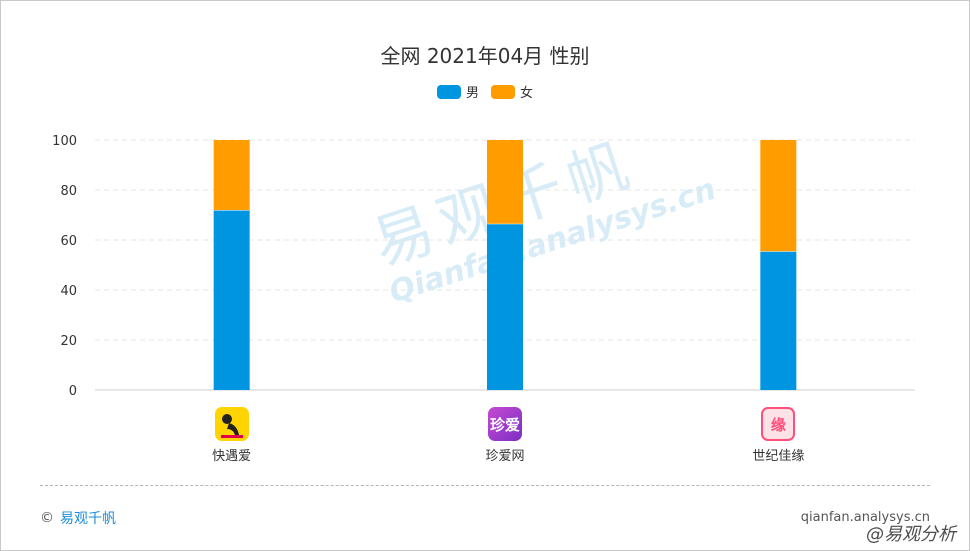  What do you see at coordinates (485, 56) in the screenshot?
I see `chart-title: 全网 2021年04月 性别` at bounding box center [485, 56].